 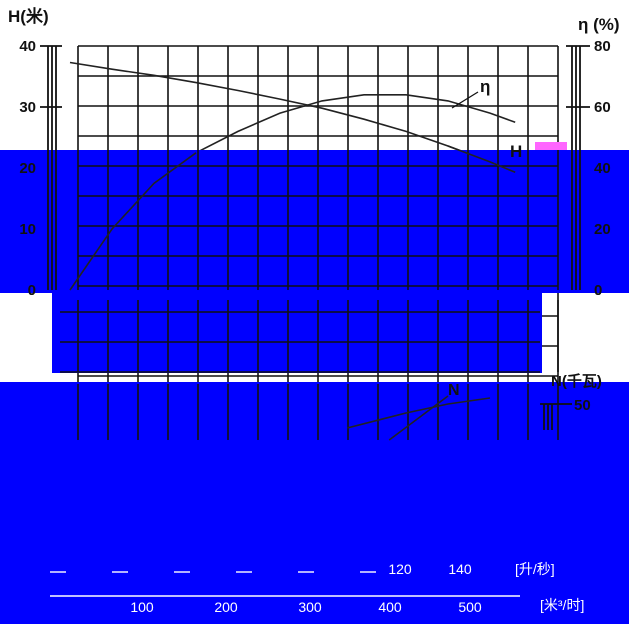 What do you see at coordinates (133, 221) in the screenshot?
I see `band-curve-eta` at bounding box center [133, 221].